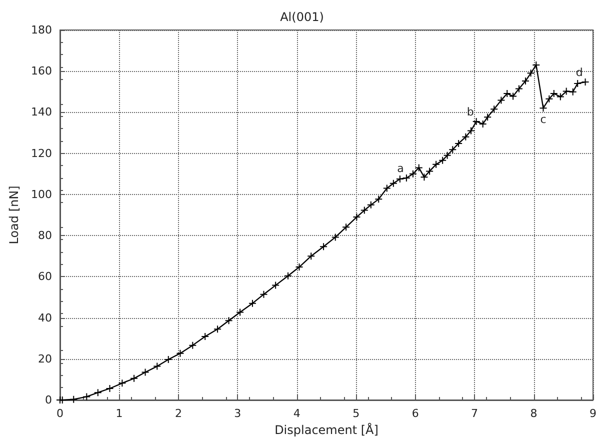 Image resolution: width=604 pixels, height=445 pixels. I want to click on y-tick-label: 40, so click(45, 317).